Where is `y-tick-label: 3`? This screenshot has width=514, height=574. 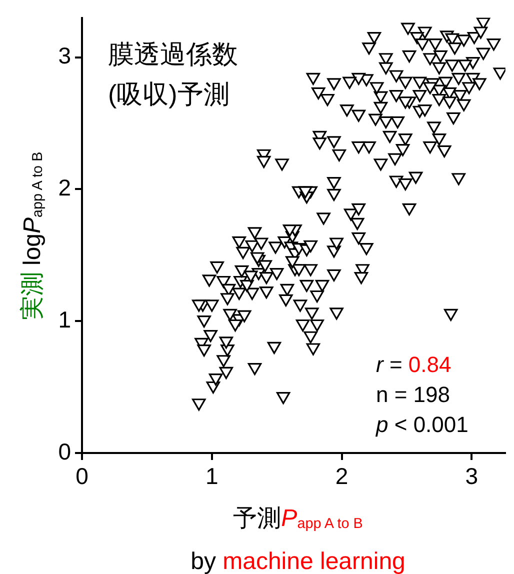 y-tick-label: 3 is located at coordinates (64, 55).